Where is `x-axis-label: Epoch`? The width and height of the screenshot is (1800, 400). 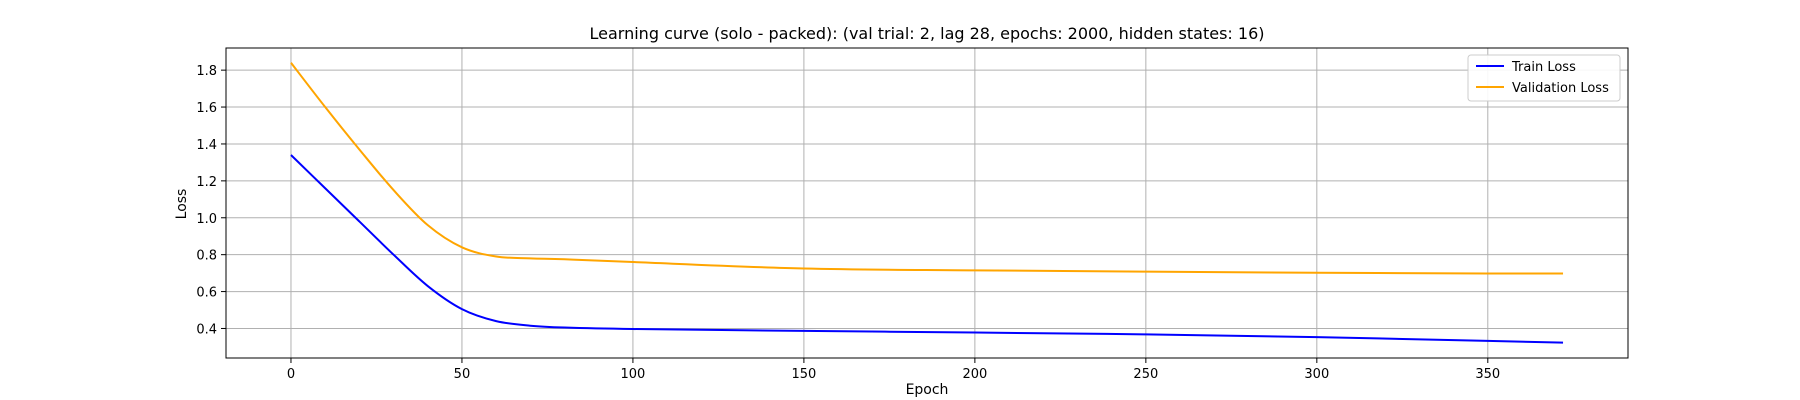
x-axis-label: Epoch is located at coordinates (927, 390).